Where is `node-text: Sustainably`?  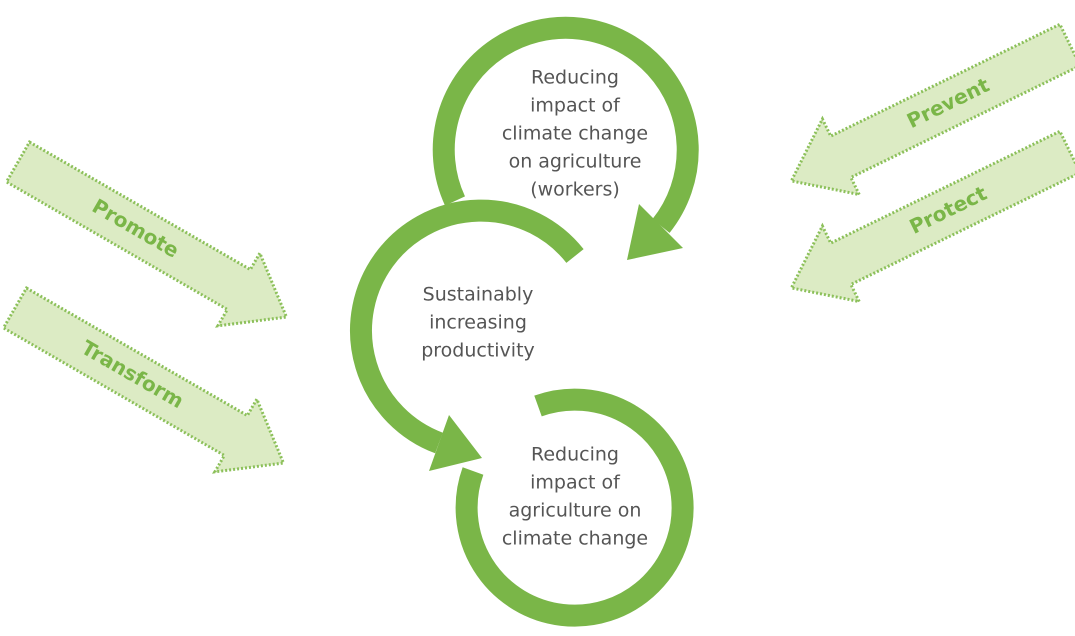 node-text: Sustainably is located at coordinates (478, 295).